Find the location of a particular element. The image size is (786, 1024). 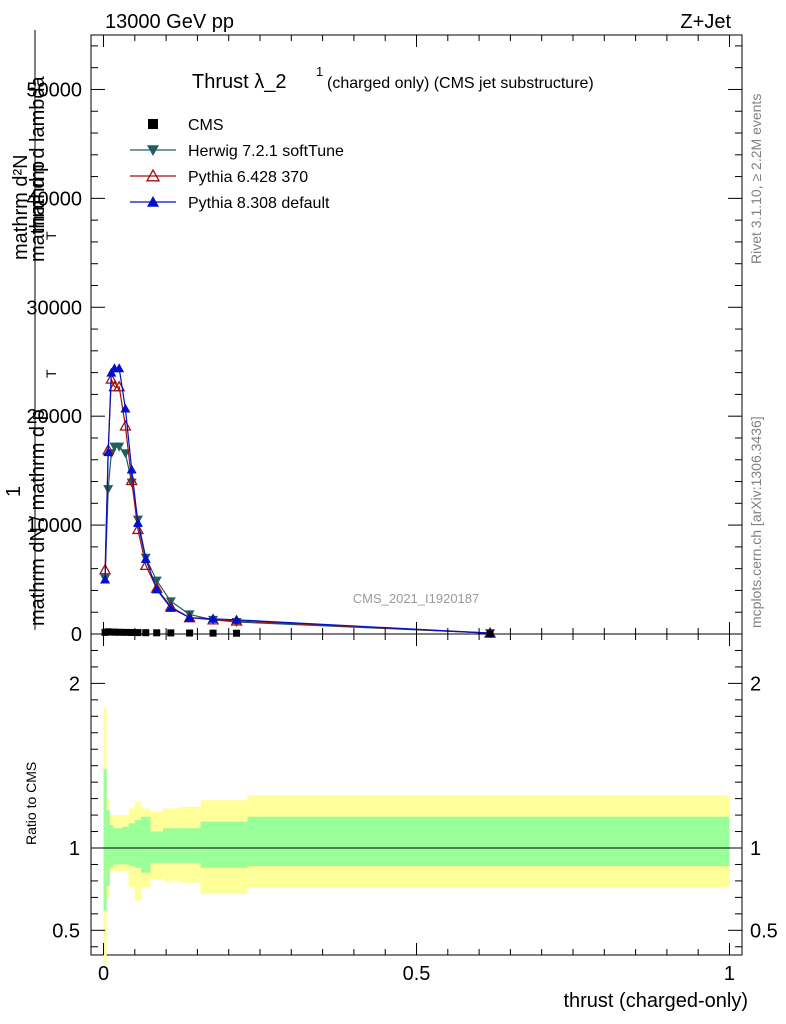

y-tick-label: 10000 is located at coordinates (54, 526).